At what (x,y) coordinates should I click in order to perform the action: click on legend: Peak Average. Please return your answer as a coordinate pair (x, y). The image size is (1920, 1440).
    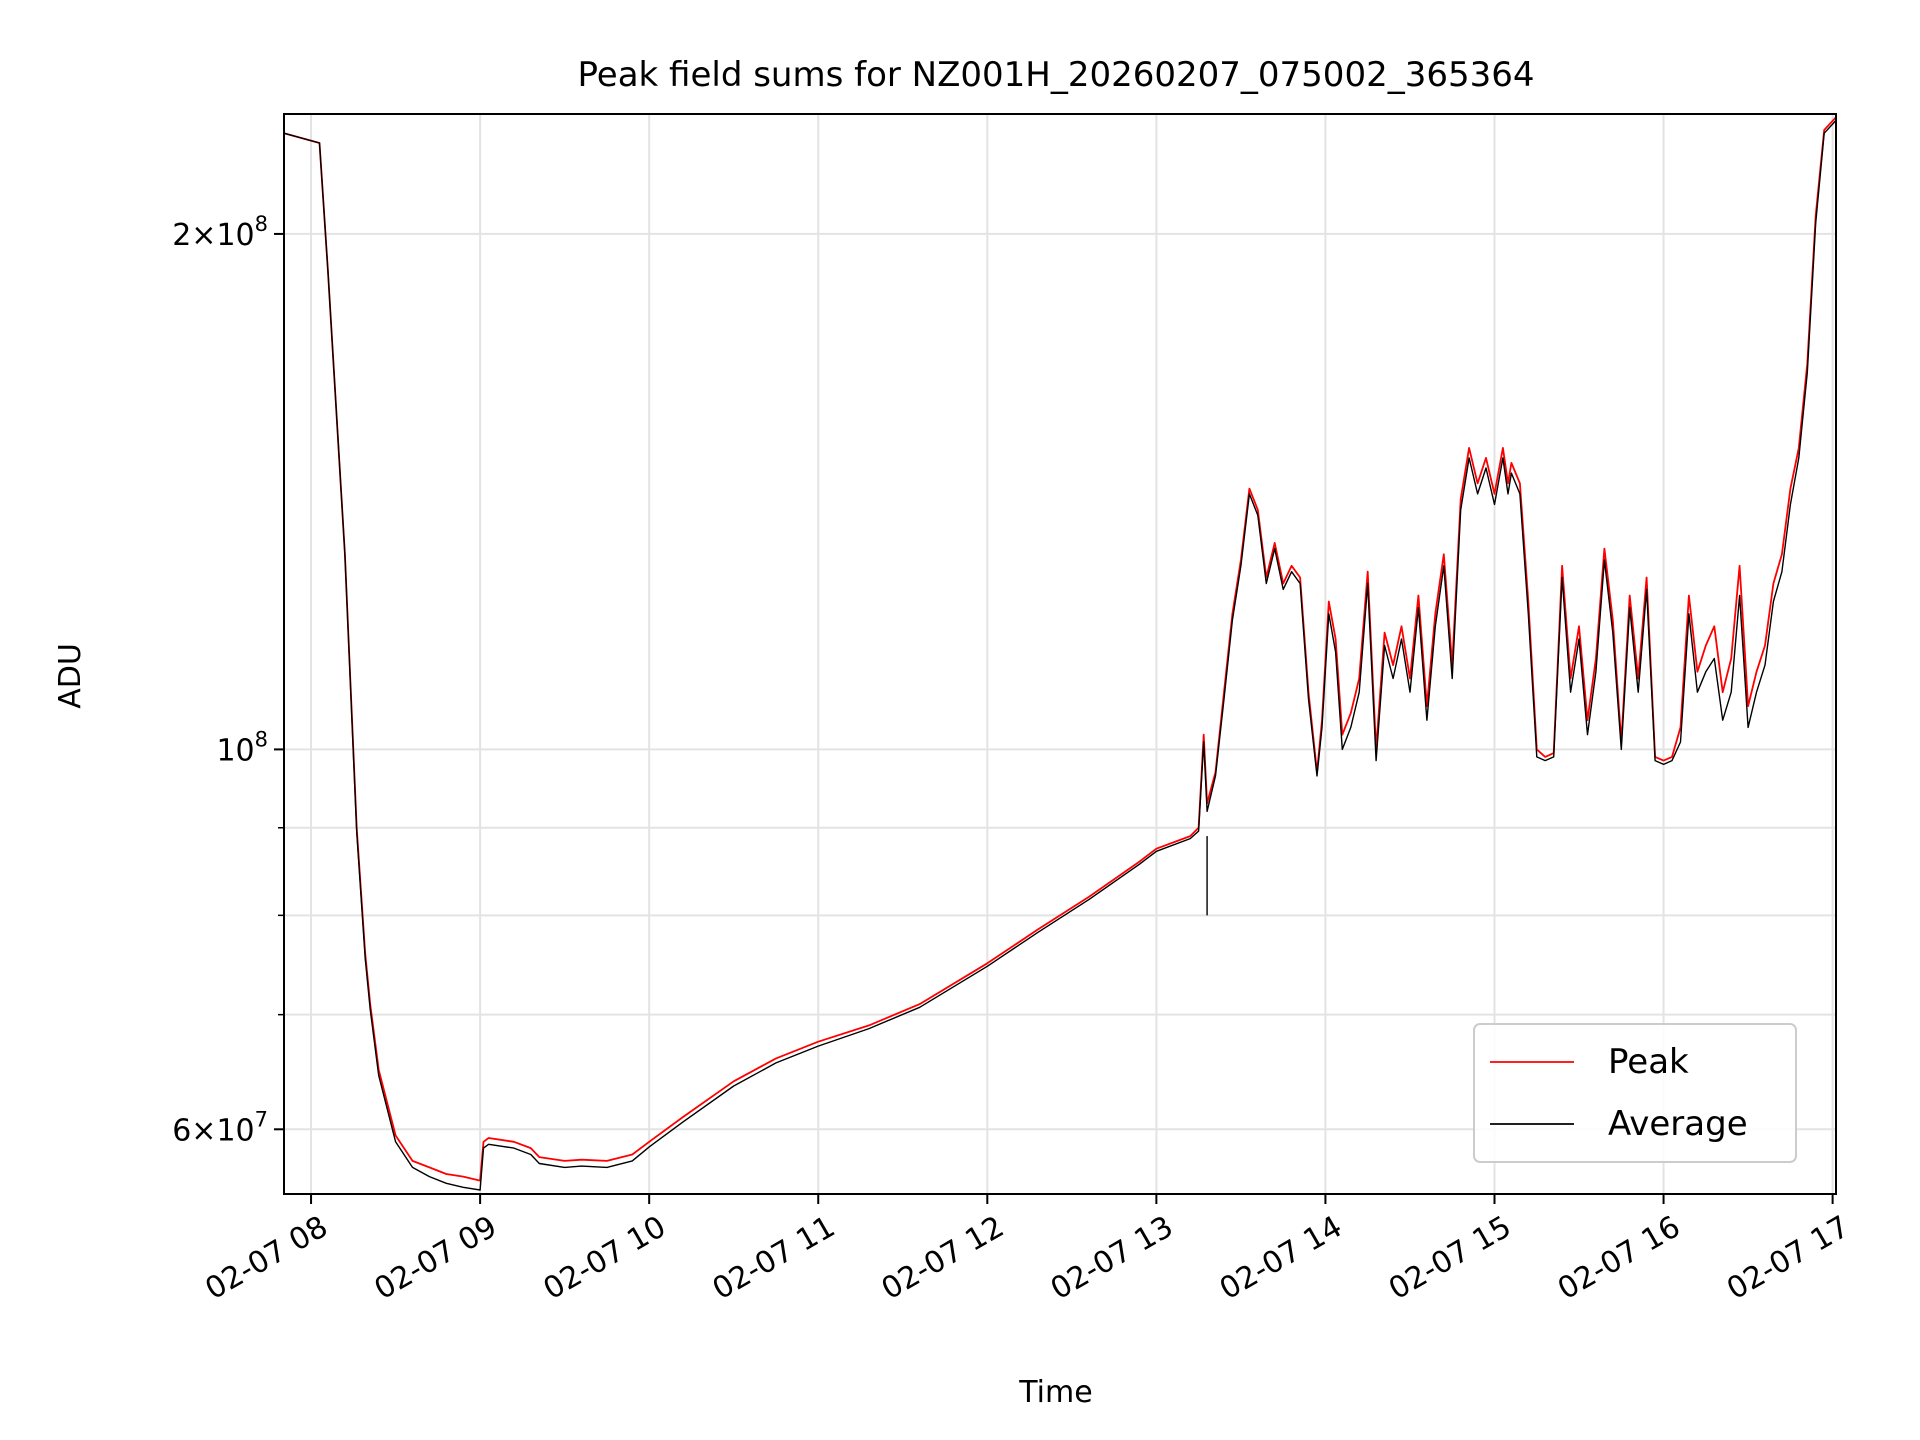
    Looking at the image, I should click on (1635, 1093).